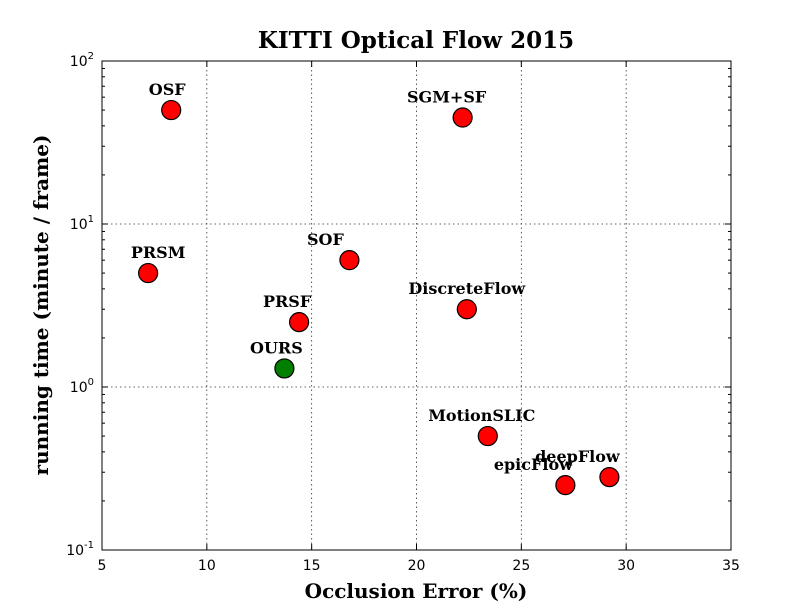 The width and height of the screenshot is (812, 612). Describe the element at coordinates (534, 464) in the screenshot. I see `point-label: epicFlow` at that location.